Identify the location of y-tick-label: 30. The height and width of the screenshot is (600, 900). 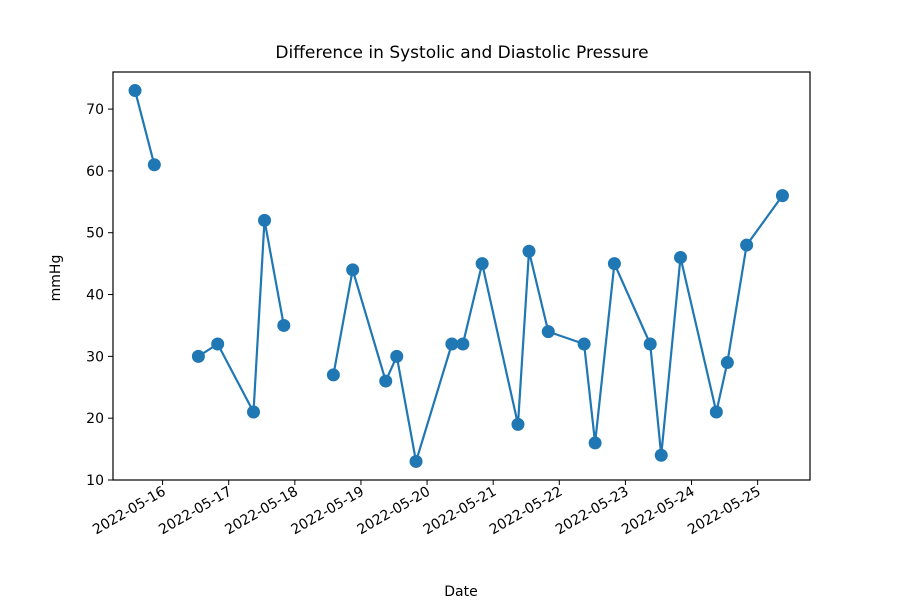
(95, 357).